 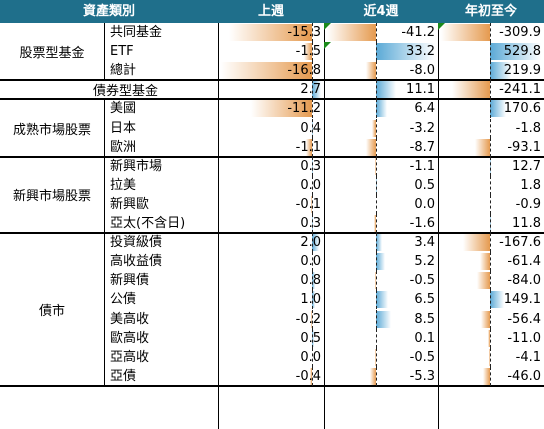 I want to click on value-cell: -8.7, so click(x=381, y=147).